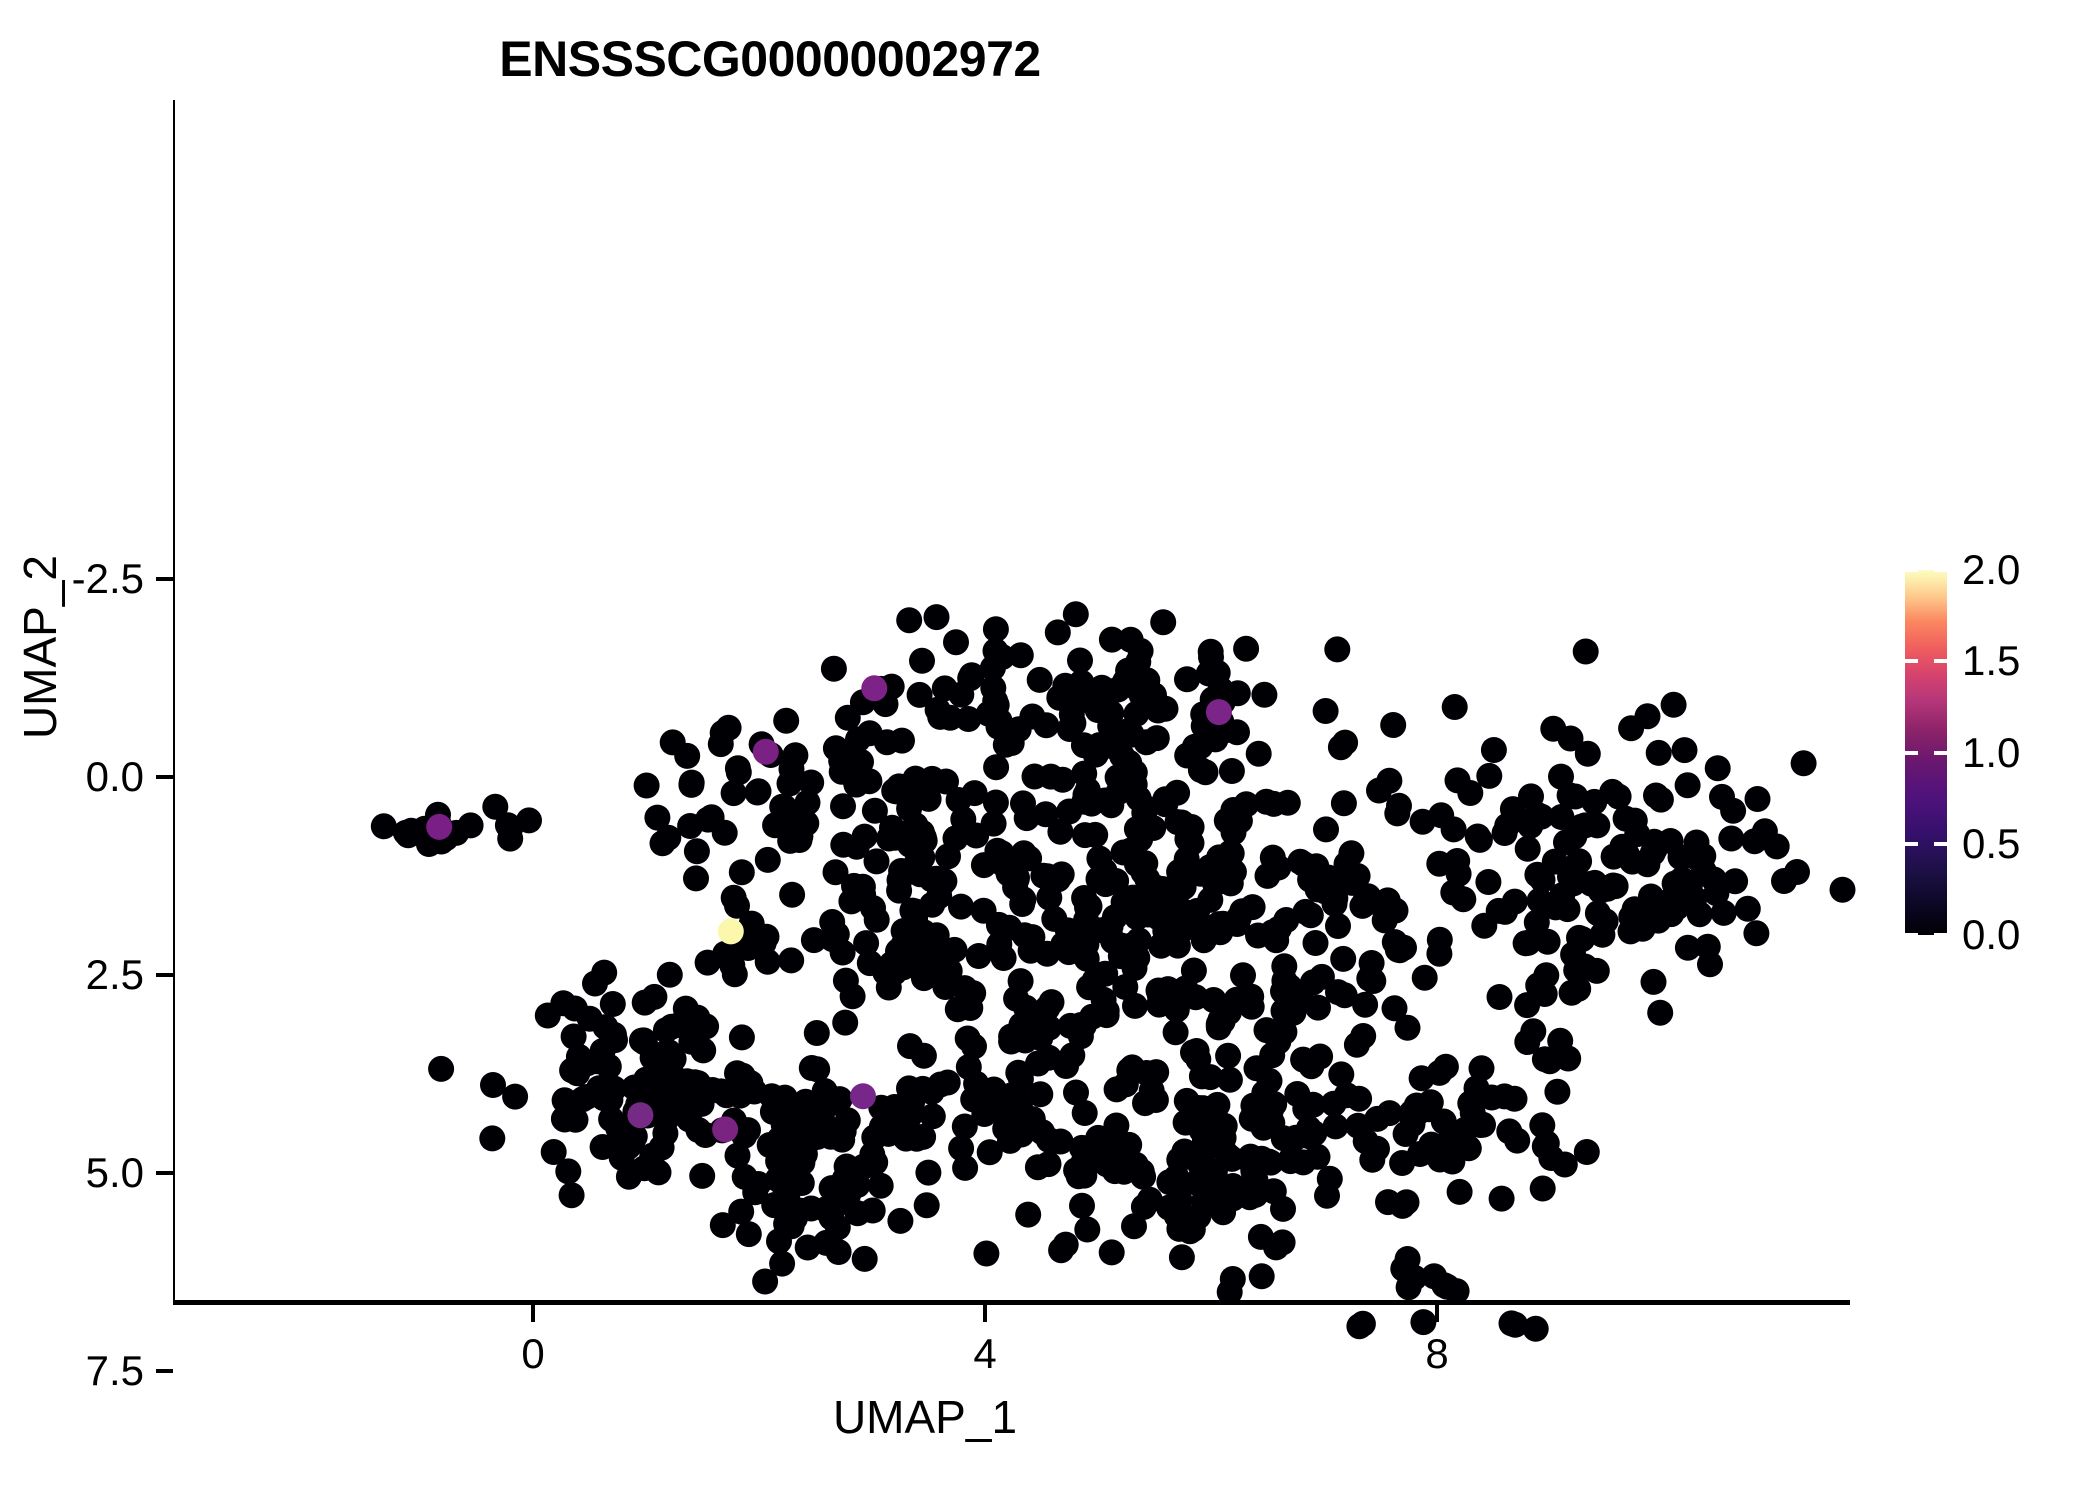 This screenshot has height=1500, width=2100. I want to click on x-axis-line, so click(1011, 1302).